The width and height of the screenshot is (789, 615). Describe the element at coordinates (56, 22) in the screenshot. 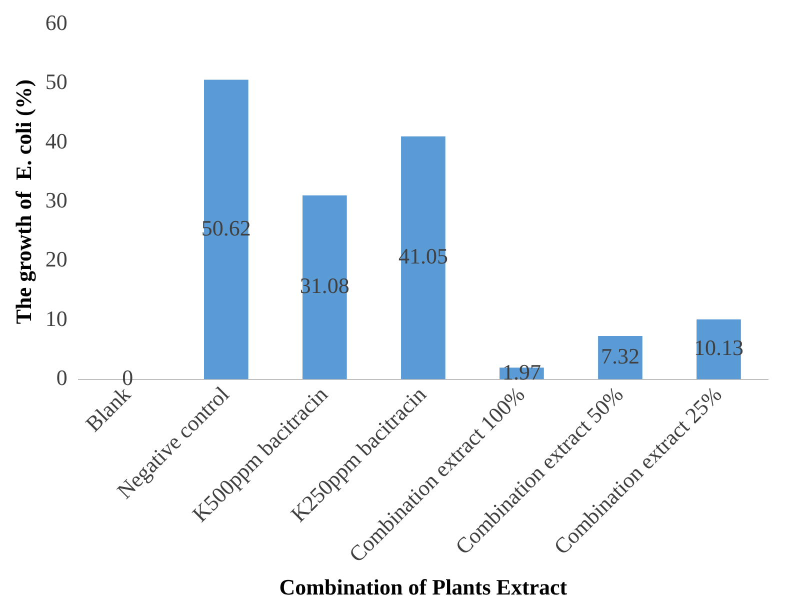

I see `y-tick-label: 60` at that location.